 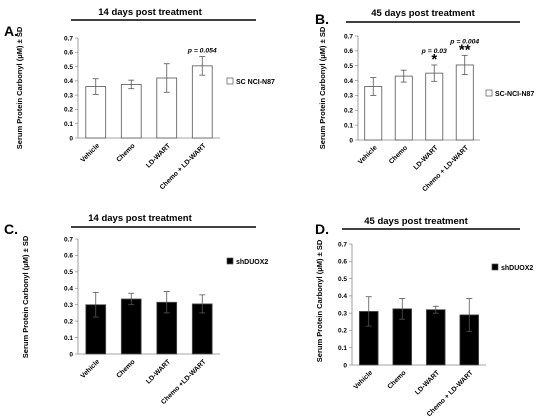 I want to click on p-value-label: p = 0.004, so click(x=464, y=41).